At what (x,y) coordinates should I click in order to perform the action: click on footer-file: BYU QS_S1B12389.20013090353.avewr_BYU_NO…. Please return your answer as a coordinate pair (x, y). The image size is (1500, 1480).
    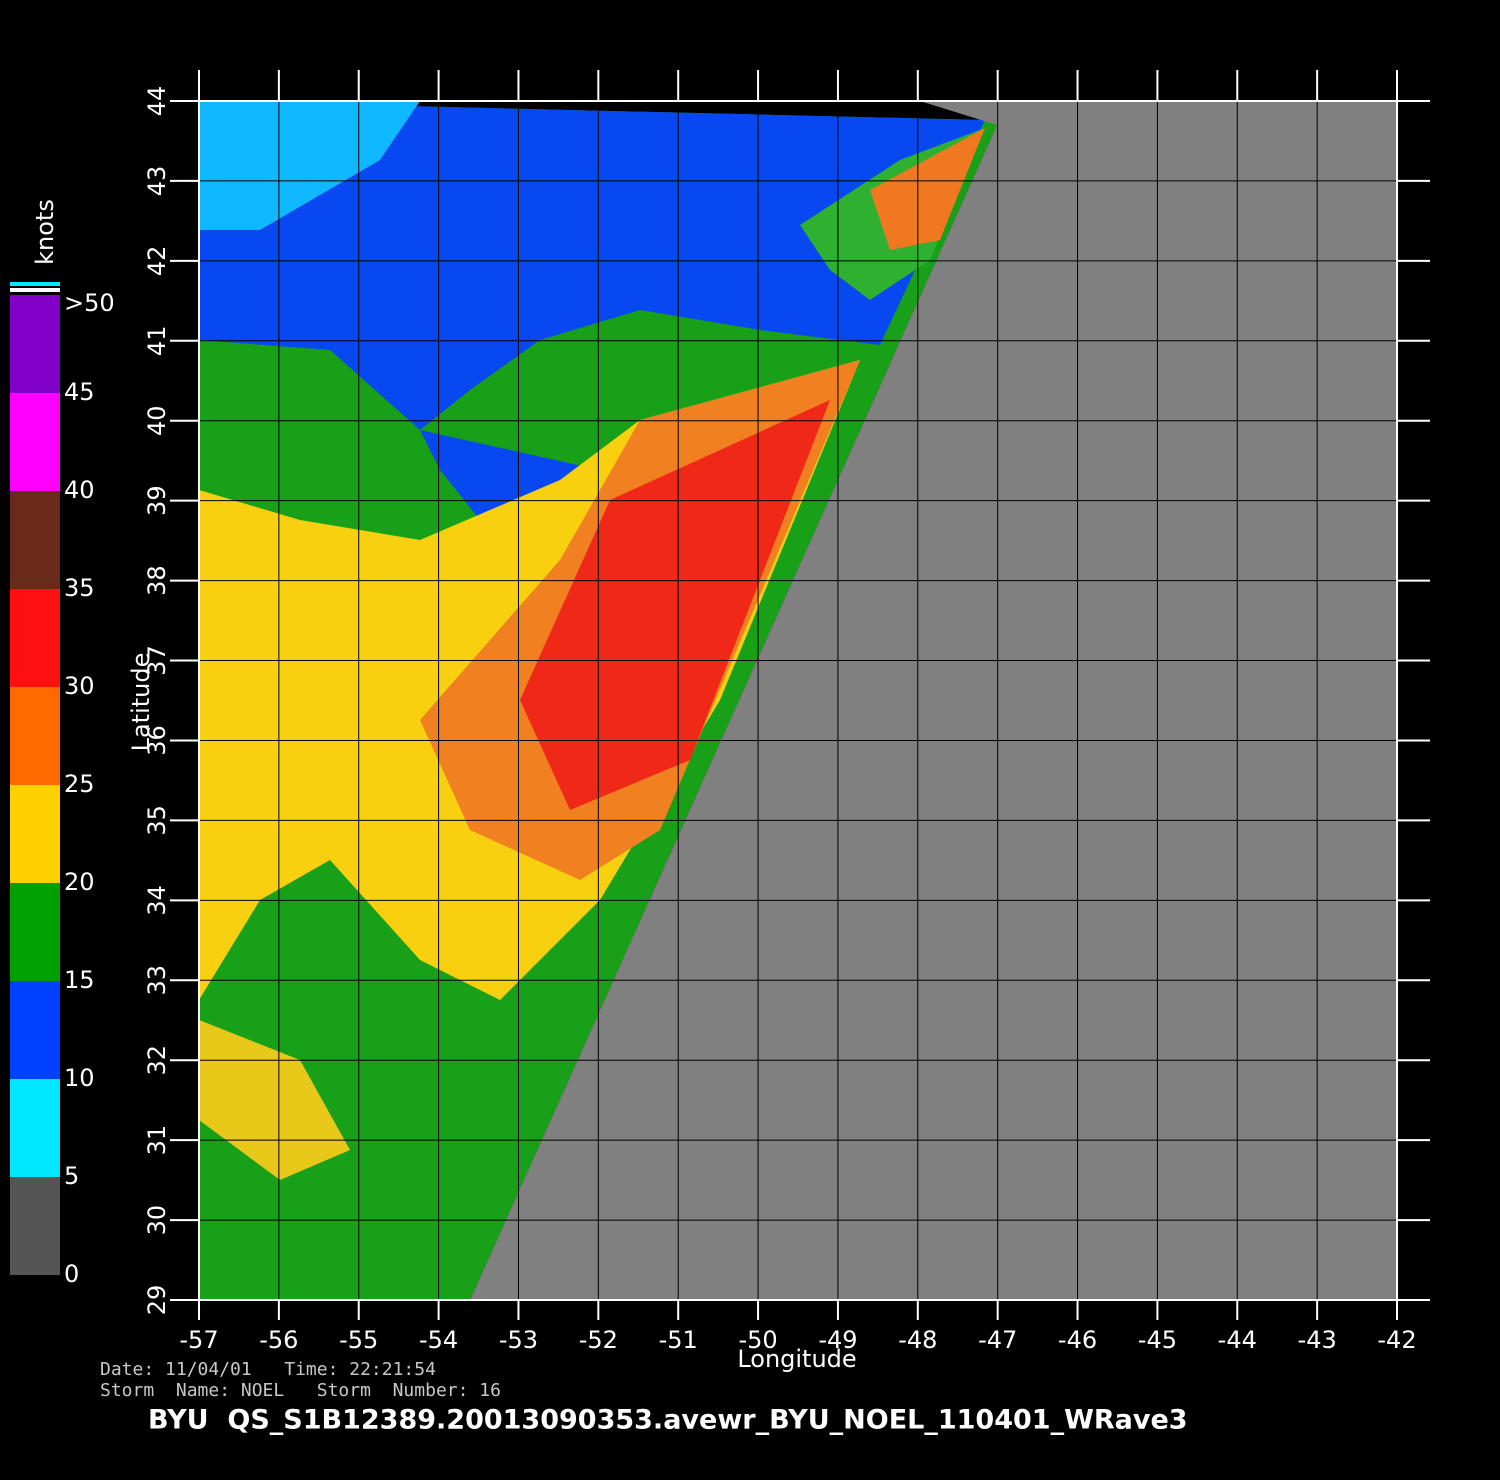
    Looking at the image, I should click on (668, 1420).